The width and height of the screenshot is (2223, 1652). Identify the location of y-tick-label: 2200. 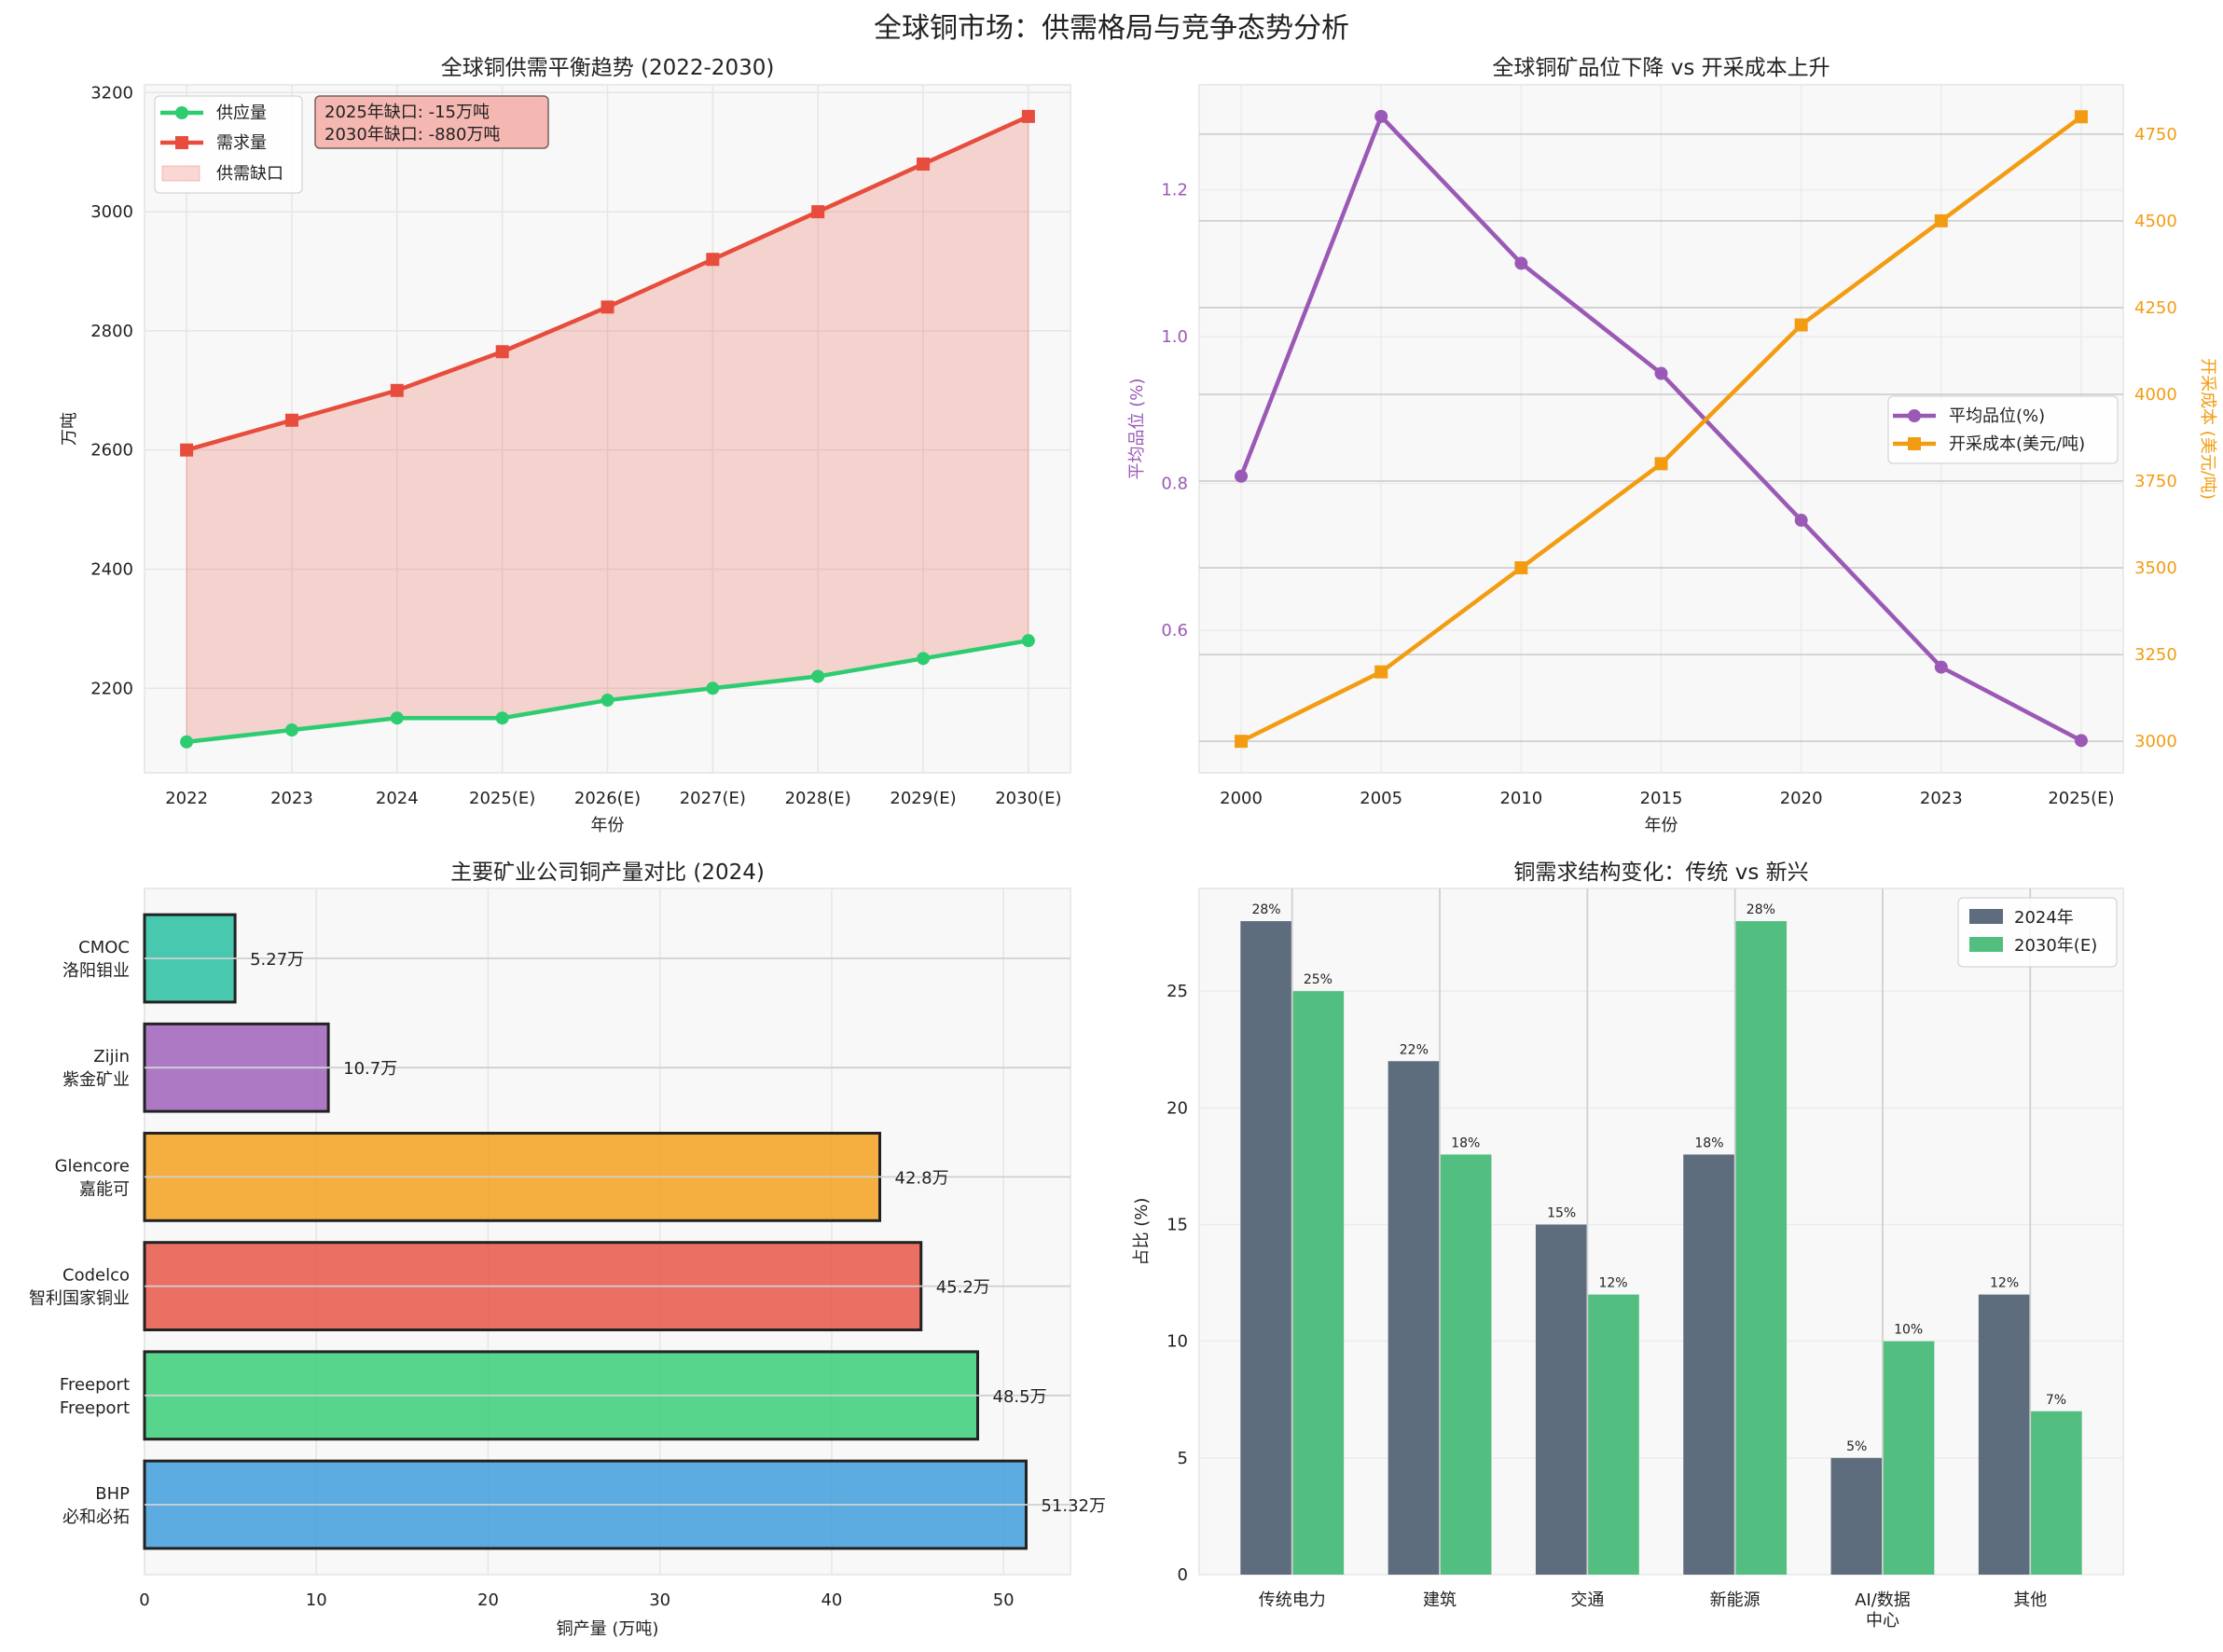
(111, 689).